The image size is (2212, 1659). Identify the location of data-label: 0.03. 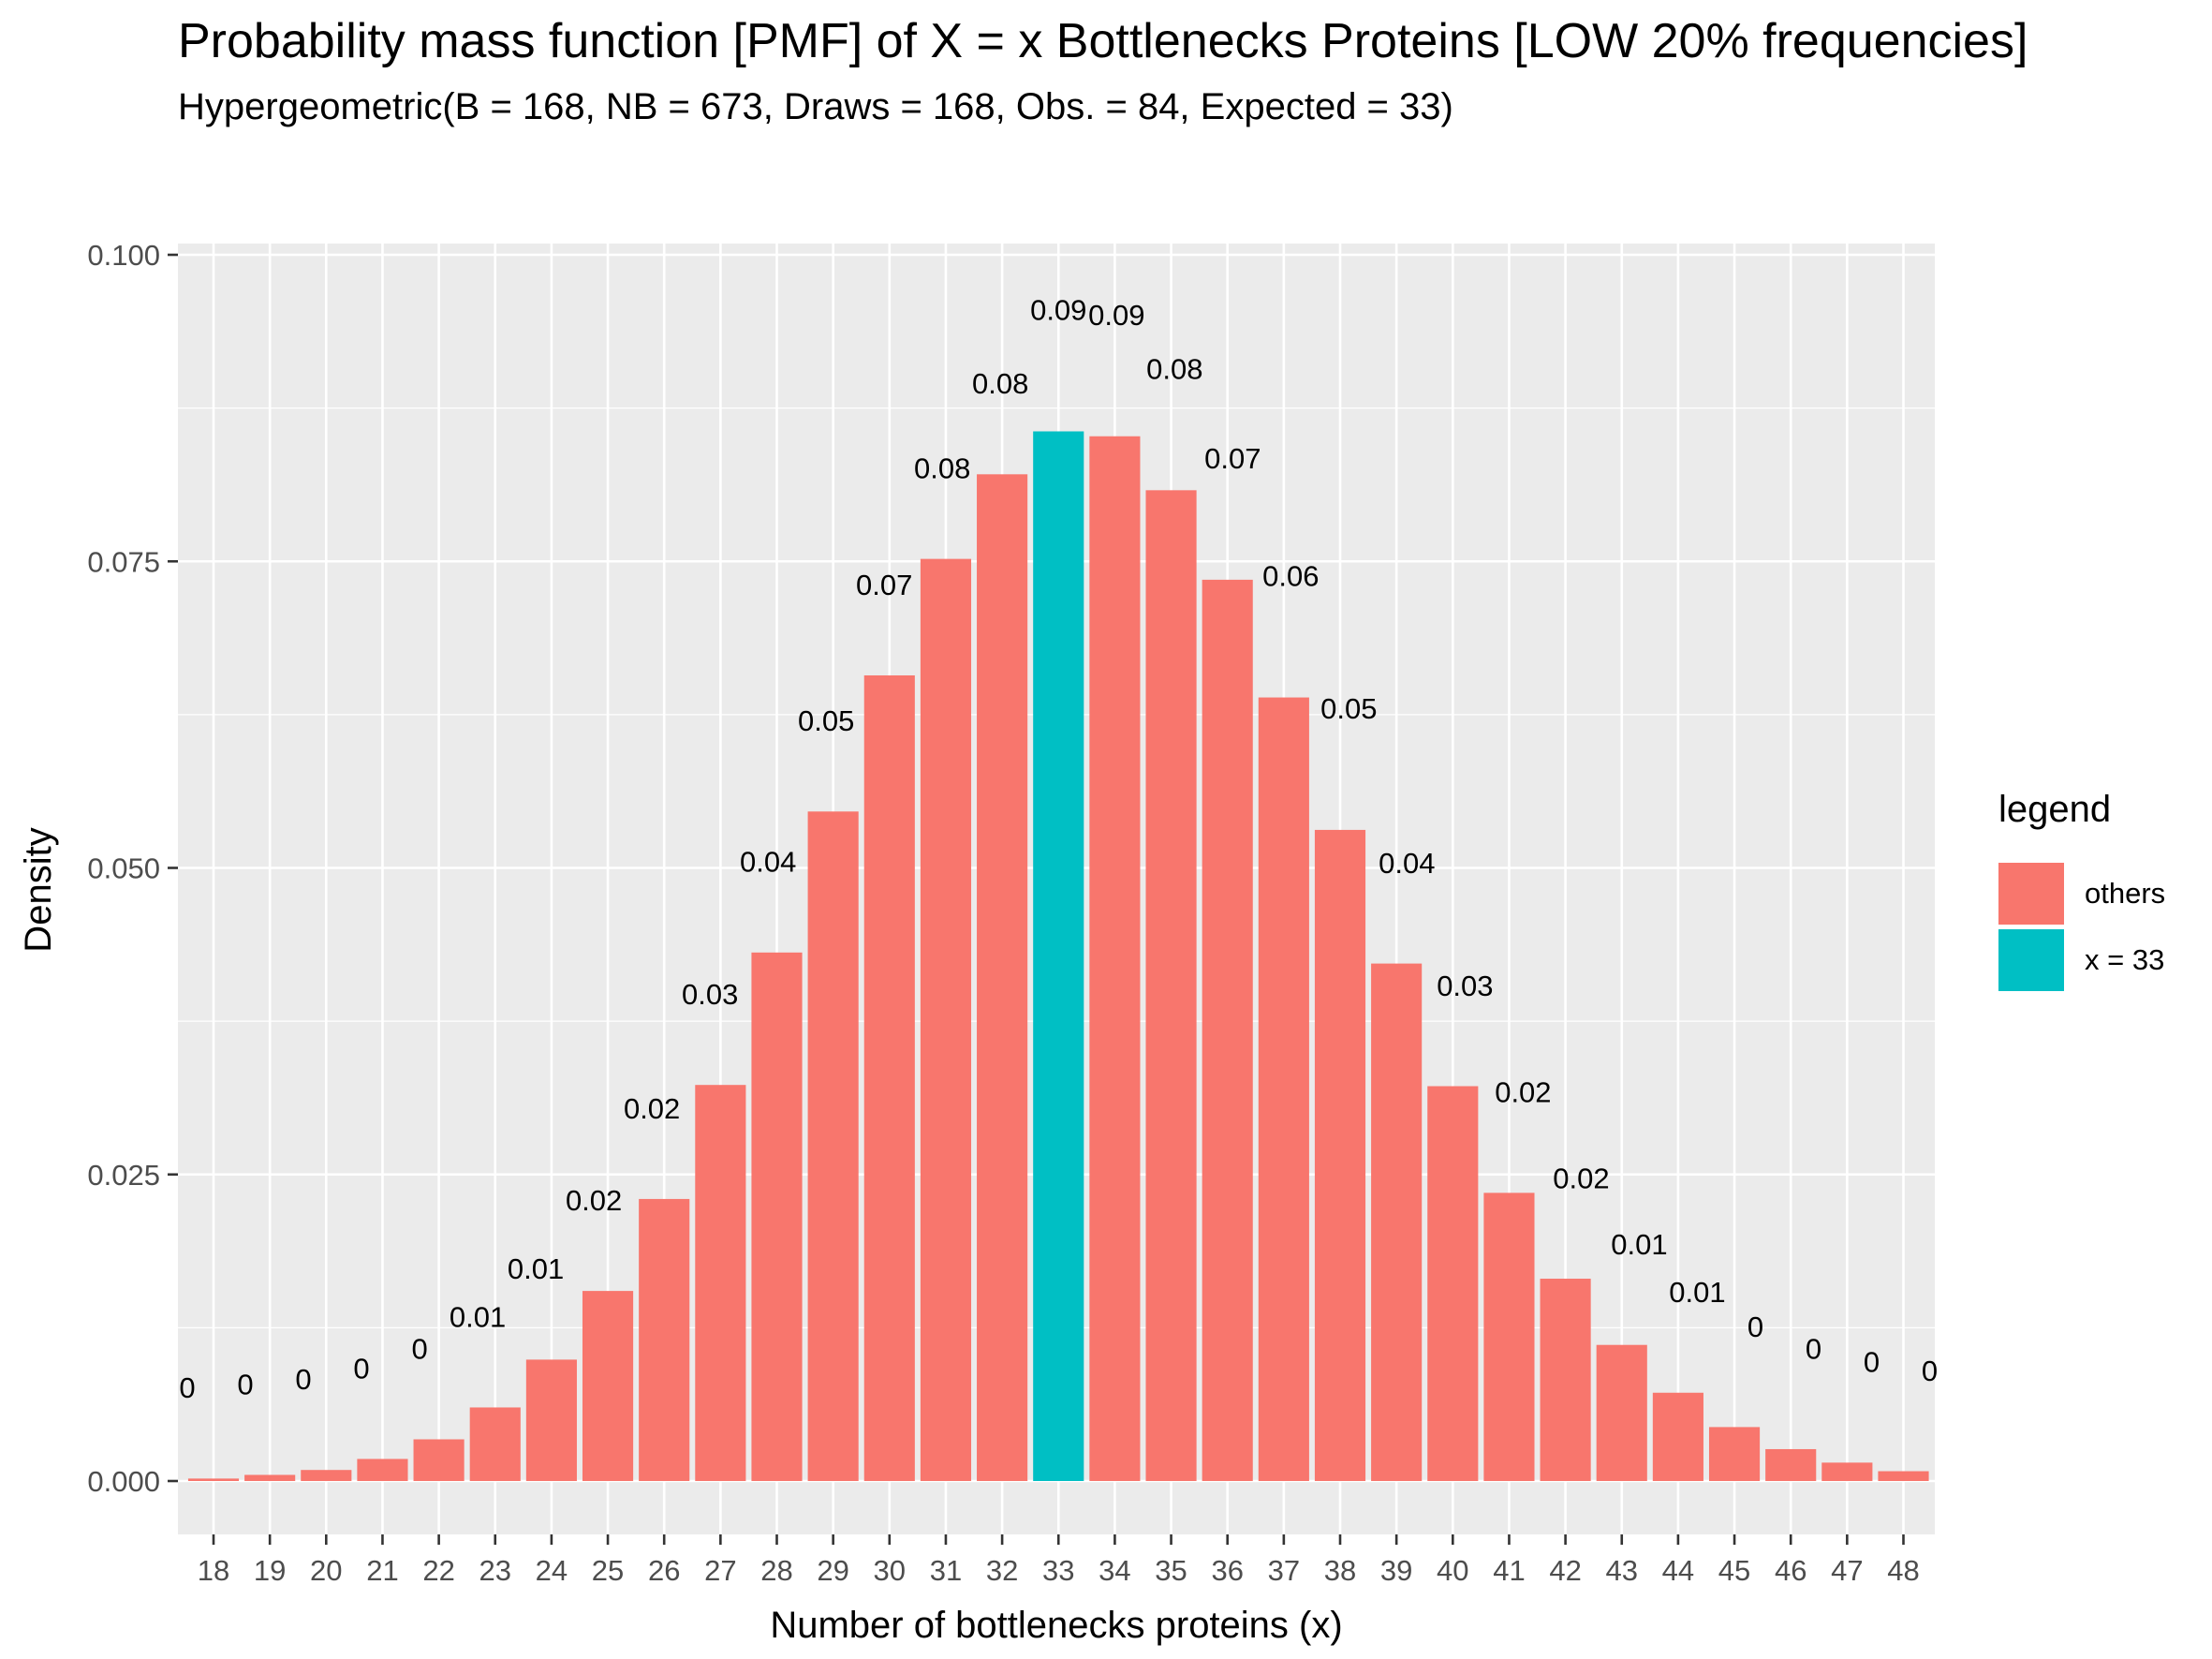
(1465, 986).